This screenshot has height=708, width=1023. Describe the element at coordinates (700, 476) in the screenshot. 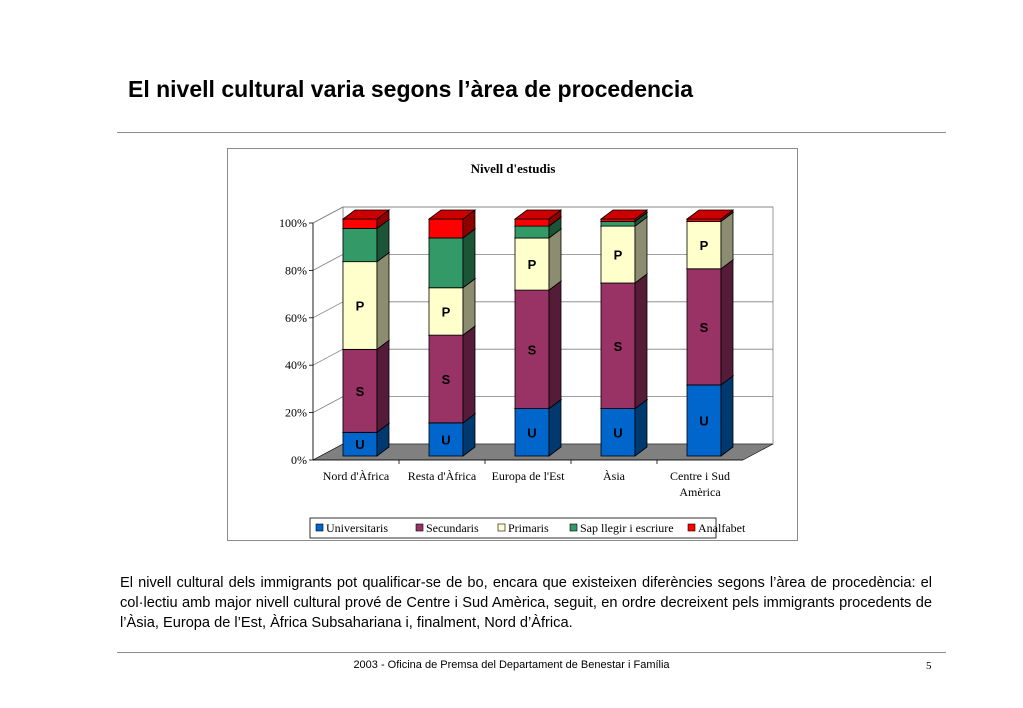

I see `x-tick-label: Centre i Sud` at that location.